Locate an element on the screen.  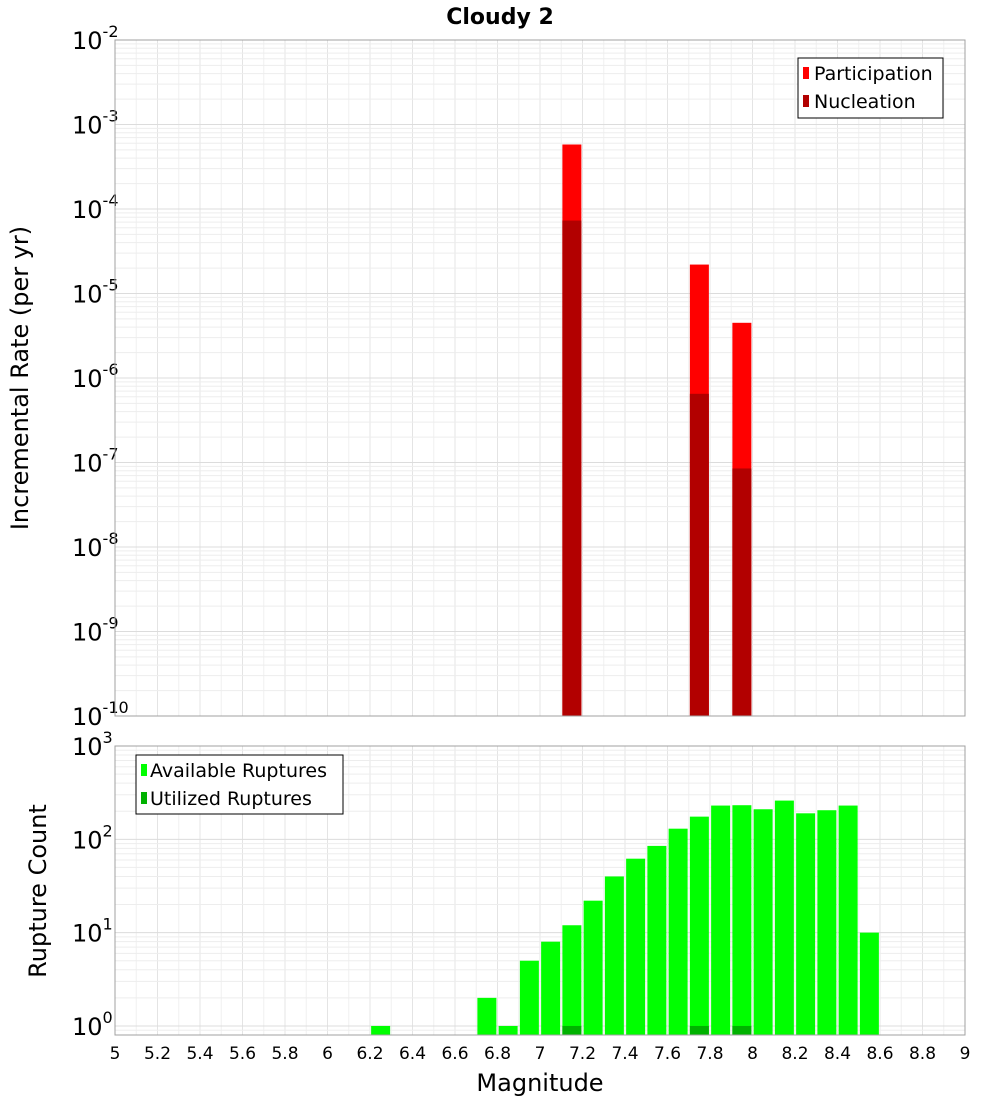
x-tick-label: 5.6 is located at coordinates (242, 1054).